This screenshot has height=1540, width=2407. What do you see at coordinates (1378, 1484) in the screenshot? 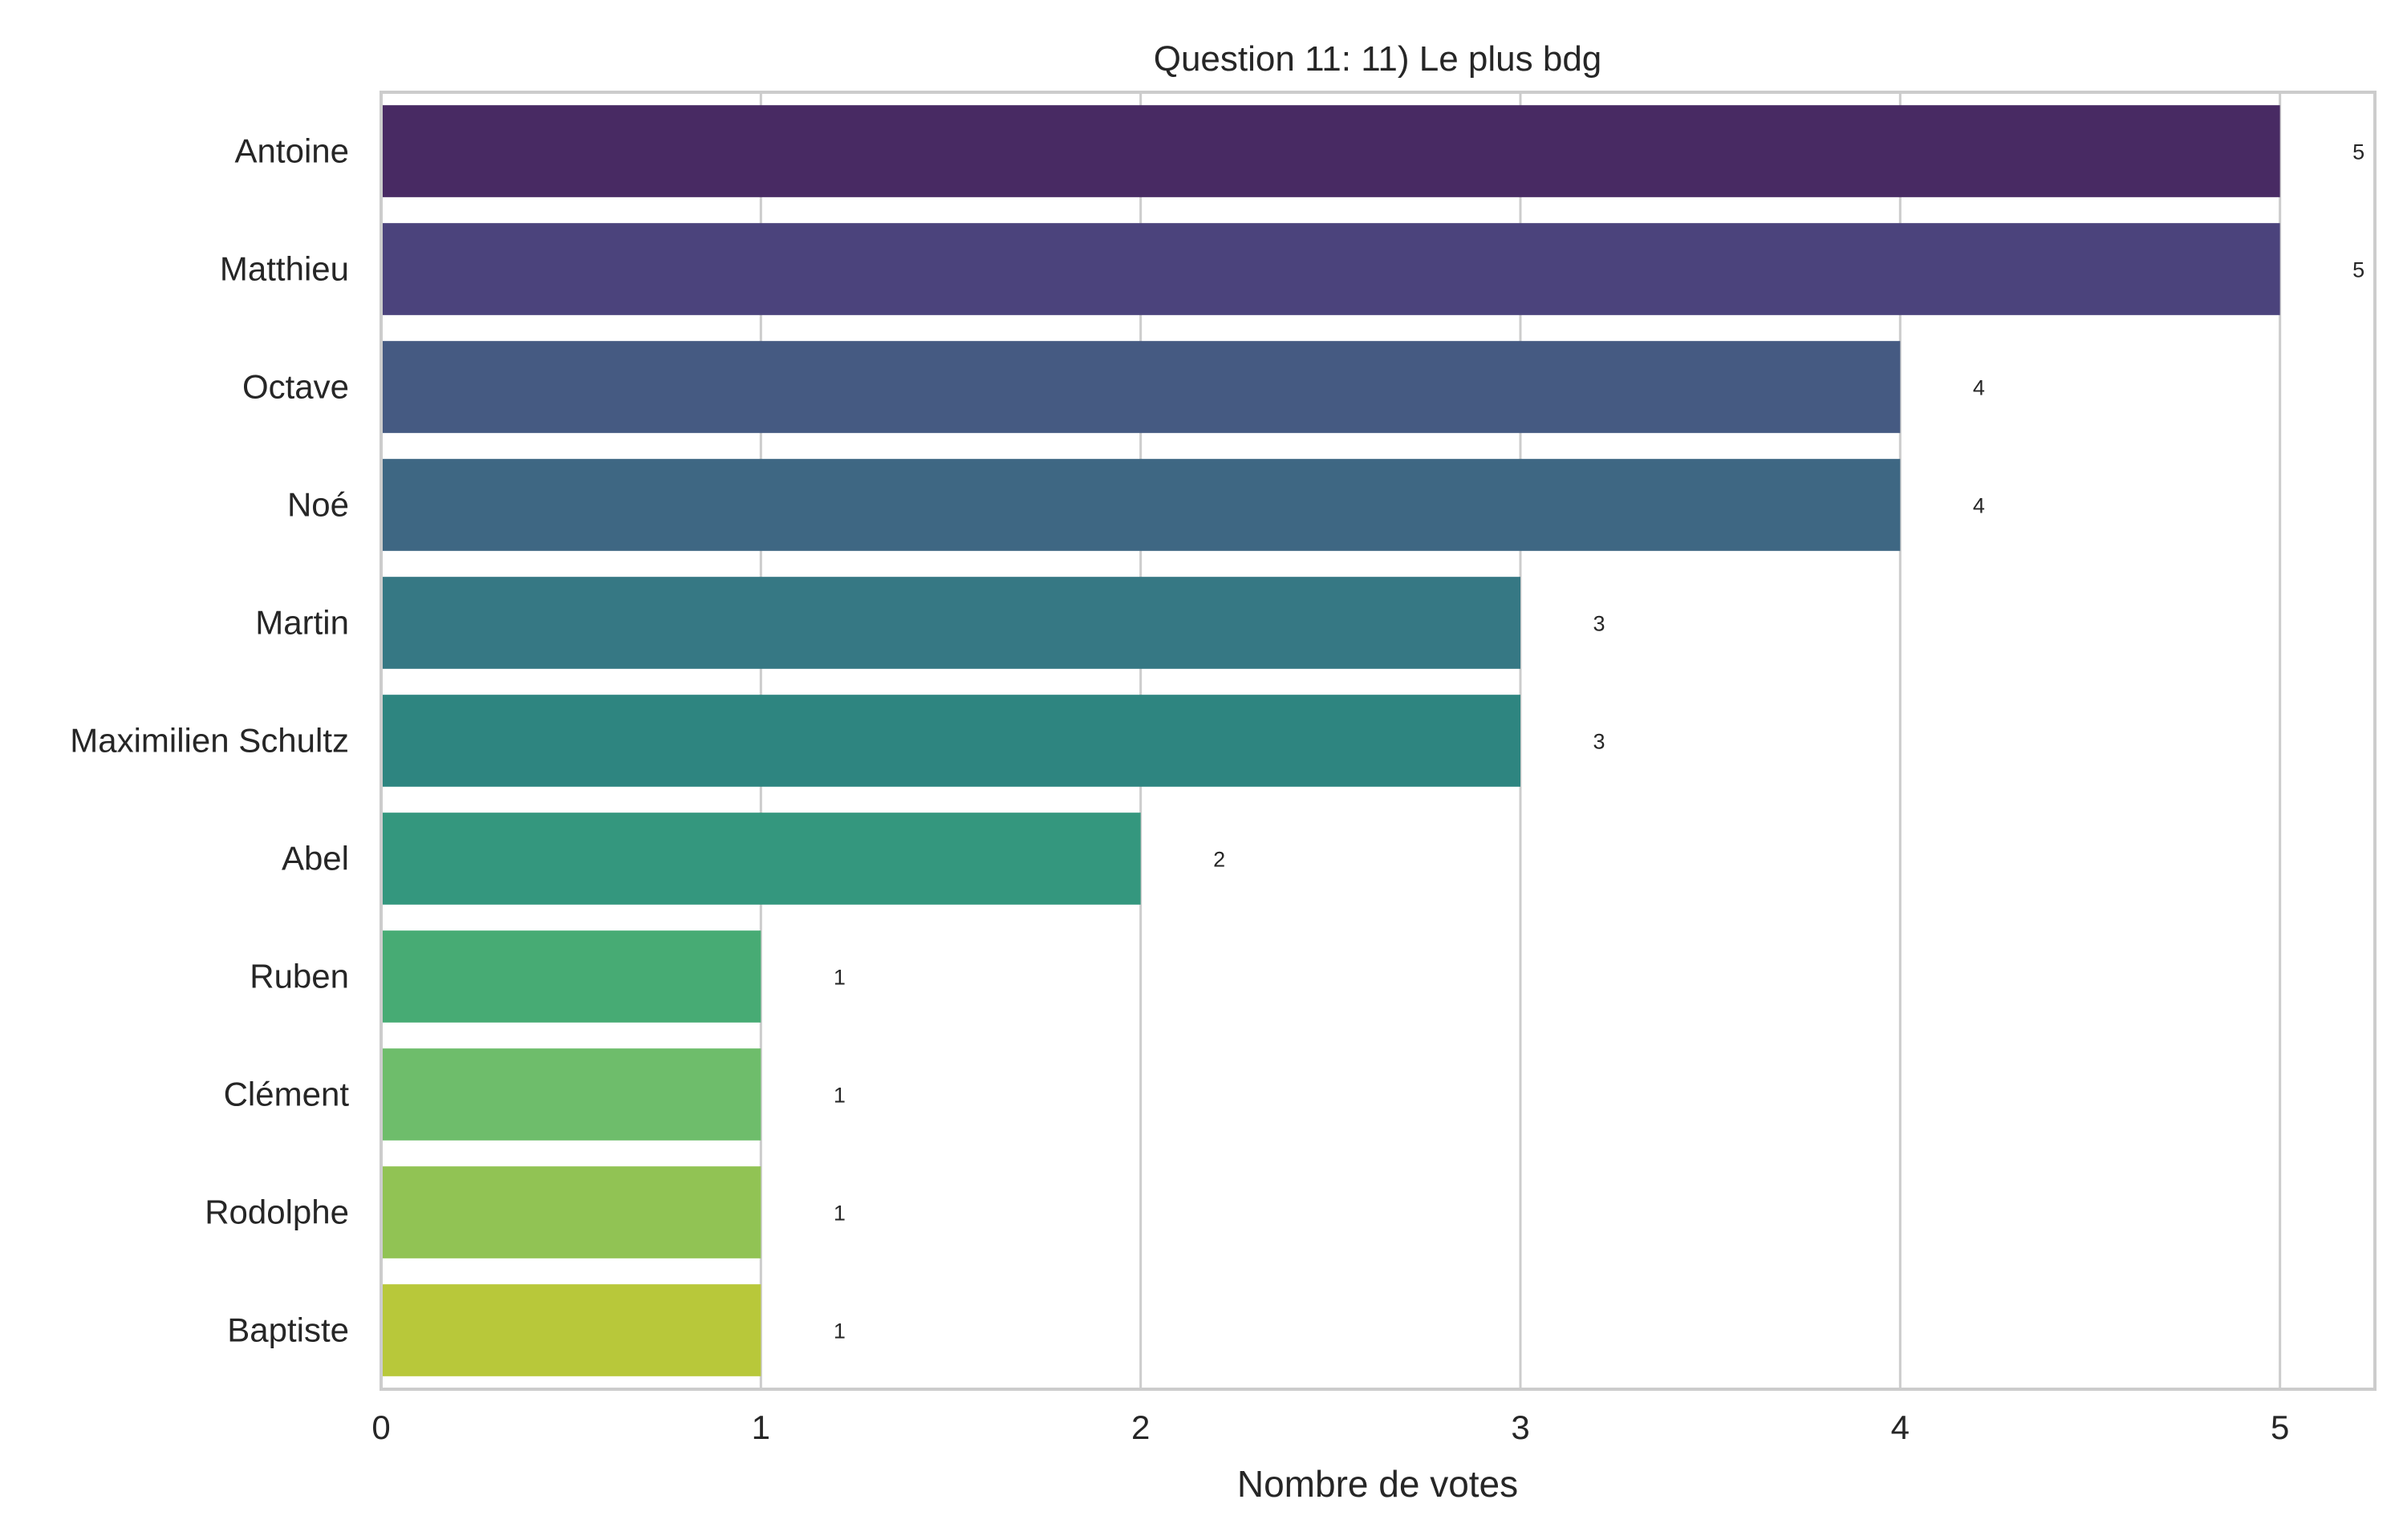
I see `x-axis-label: Nombre de votes` at bounding box center [1378, 1484].